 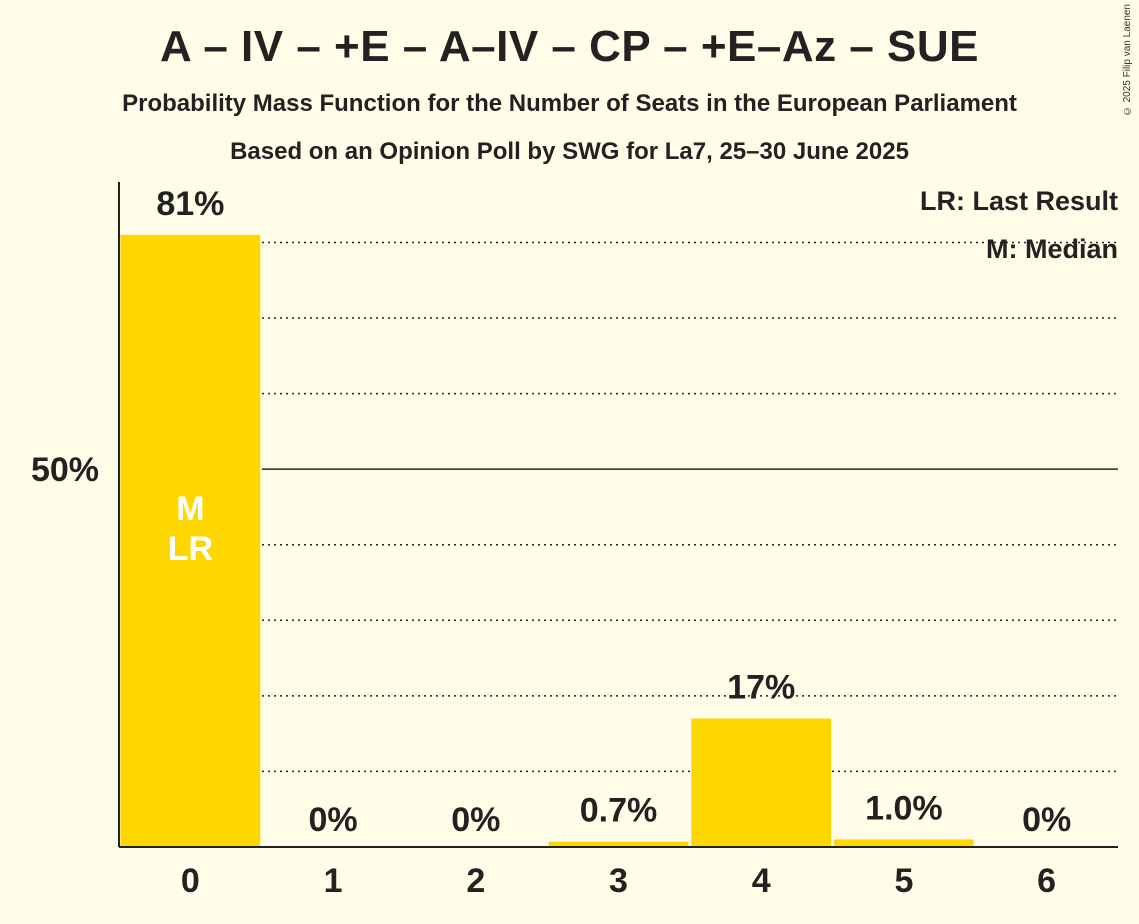 I want to click on y-tick-label: 50%, so click(x=65, y=470).